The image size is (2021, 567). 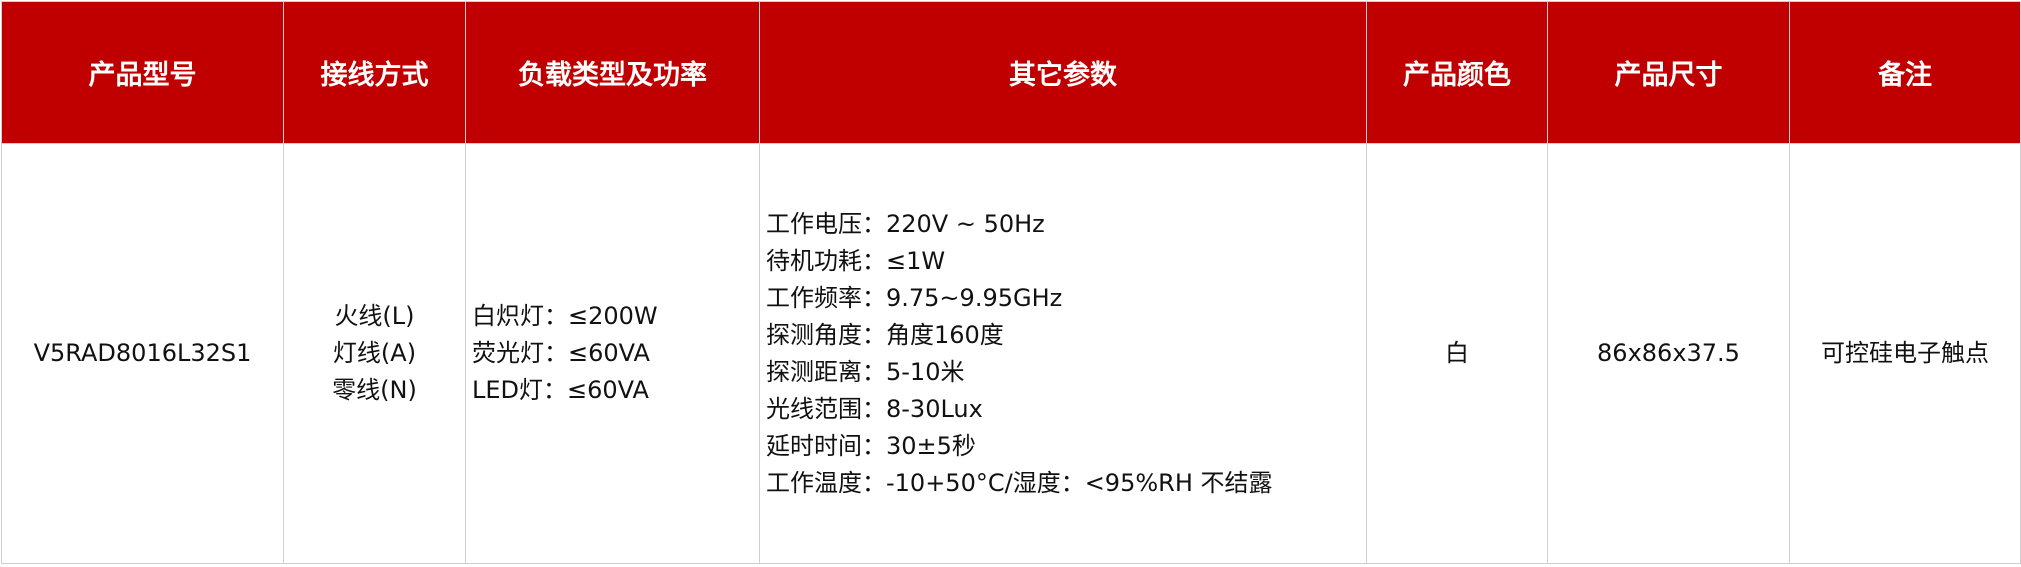 What do you see at coordinates (885, 334) in the screenshot?
I see `param-line: 探测角度：角度160度` at bounding box center [885, 334].